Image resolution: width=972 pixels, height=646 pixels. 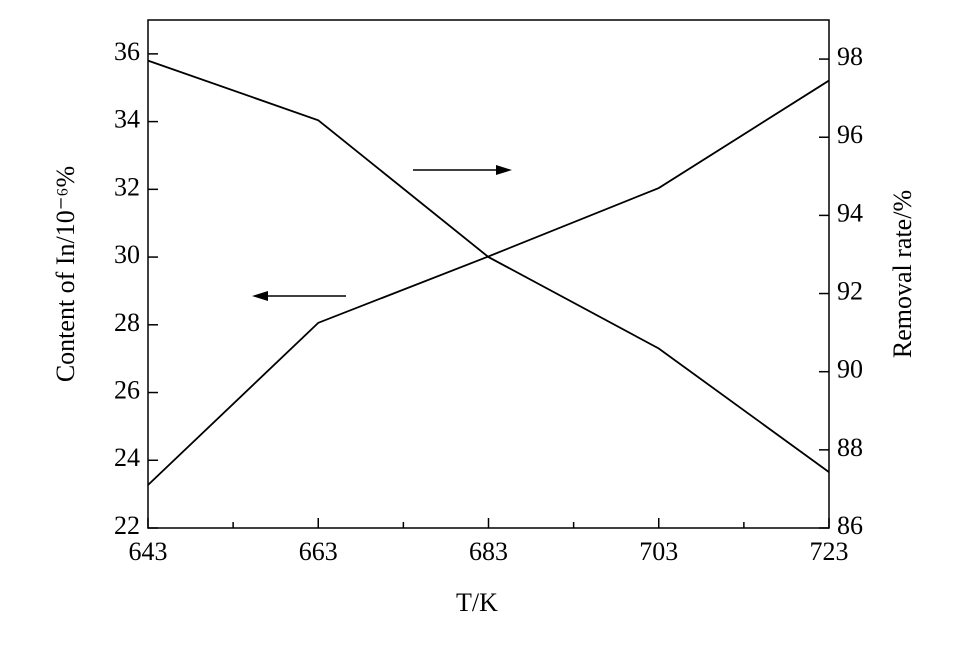 What do you see at coordinates (127, 457) in the screenshot?
I see `y-tick-label: 24` at bounding box center [127, 457].